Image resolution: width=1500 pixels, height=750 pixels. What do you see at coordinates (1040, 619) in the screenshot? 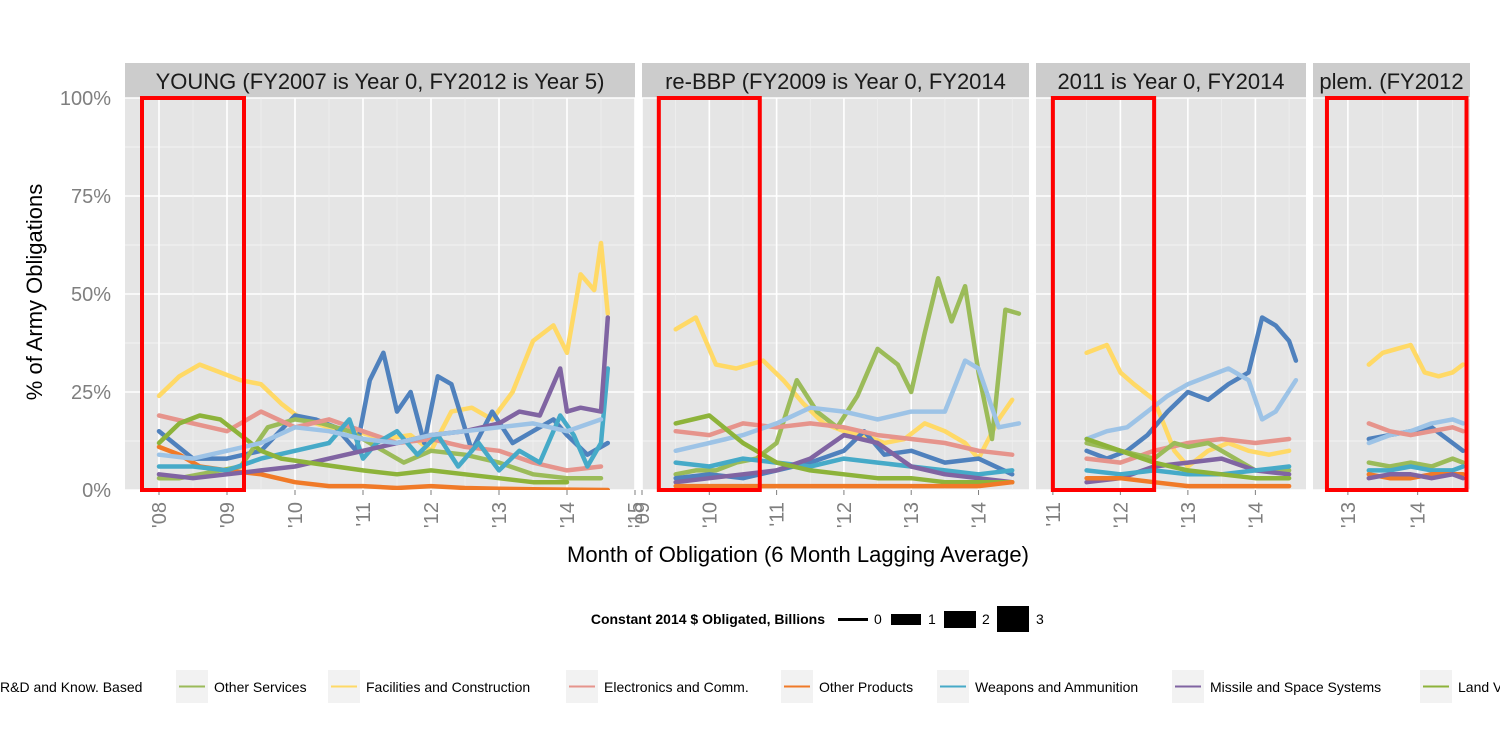
I see `size-legend-label: 3` at bounding box center [1040, 619].